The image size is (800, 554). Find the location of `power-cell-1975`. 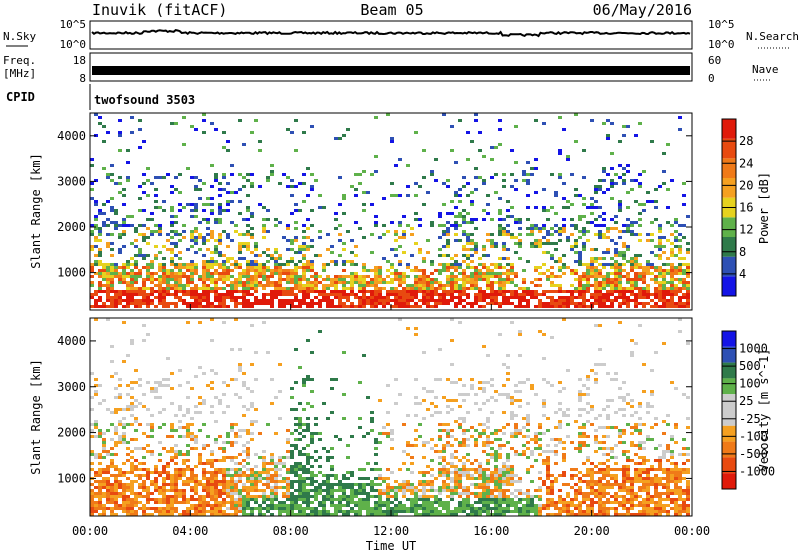

power-cell-1975 is located at coordinates (528, 195).